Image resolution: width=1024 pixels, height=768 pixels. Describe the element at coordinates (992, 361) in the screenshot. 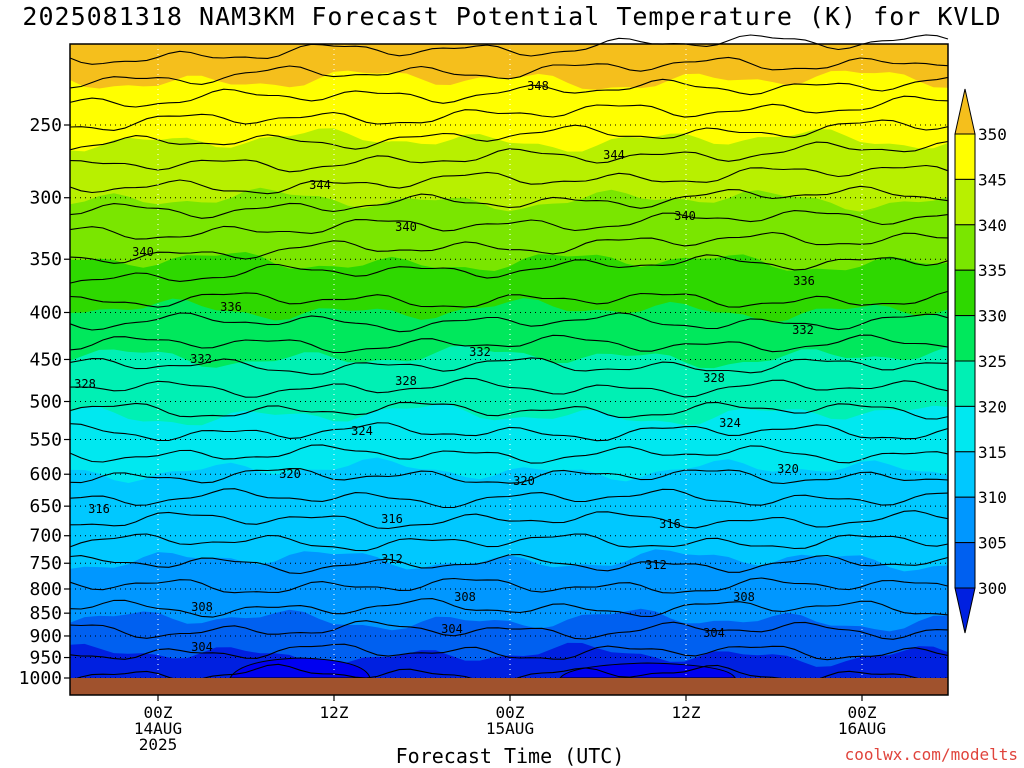

I see `colorbar-label-325: 325` at that location.